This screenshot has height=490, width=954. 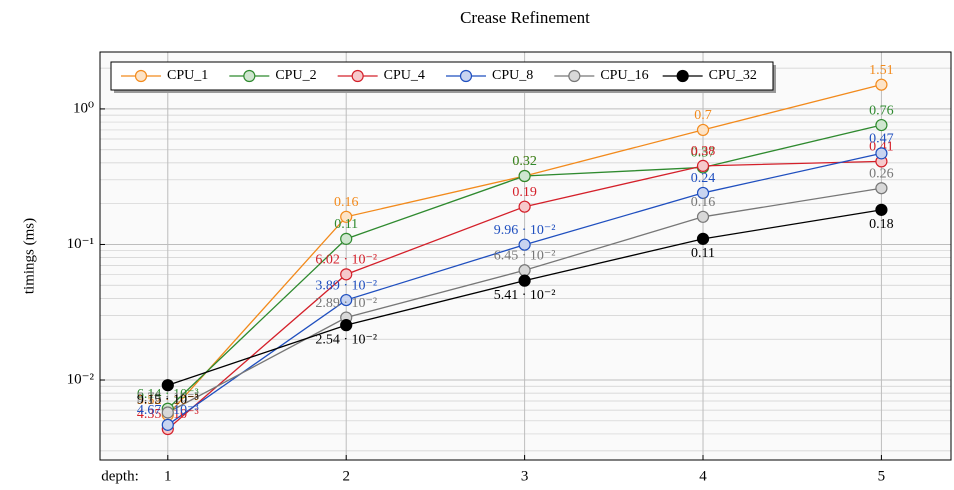 I want to click on x-axis-label: depth:, so click(x=120, y=476).